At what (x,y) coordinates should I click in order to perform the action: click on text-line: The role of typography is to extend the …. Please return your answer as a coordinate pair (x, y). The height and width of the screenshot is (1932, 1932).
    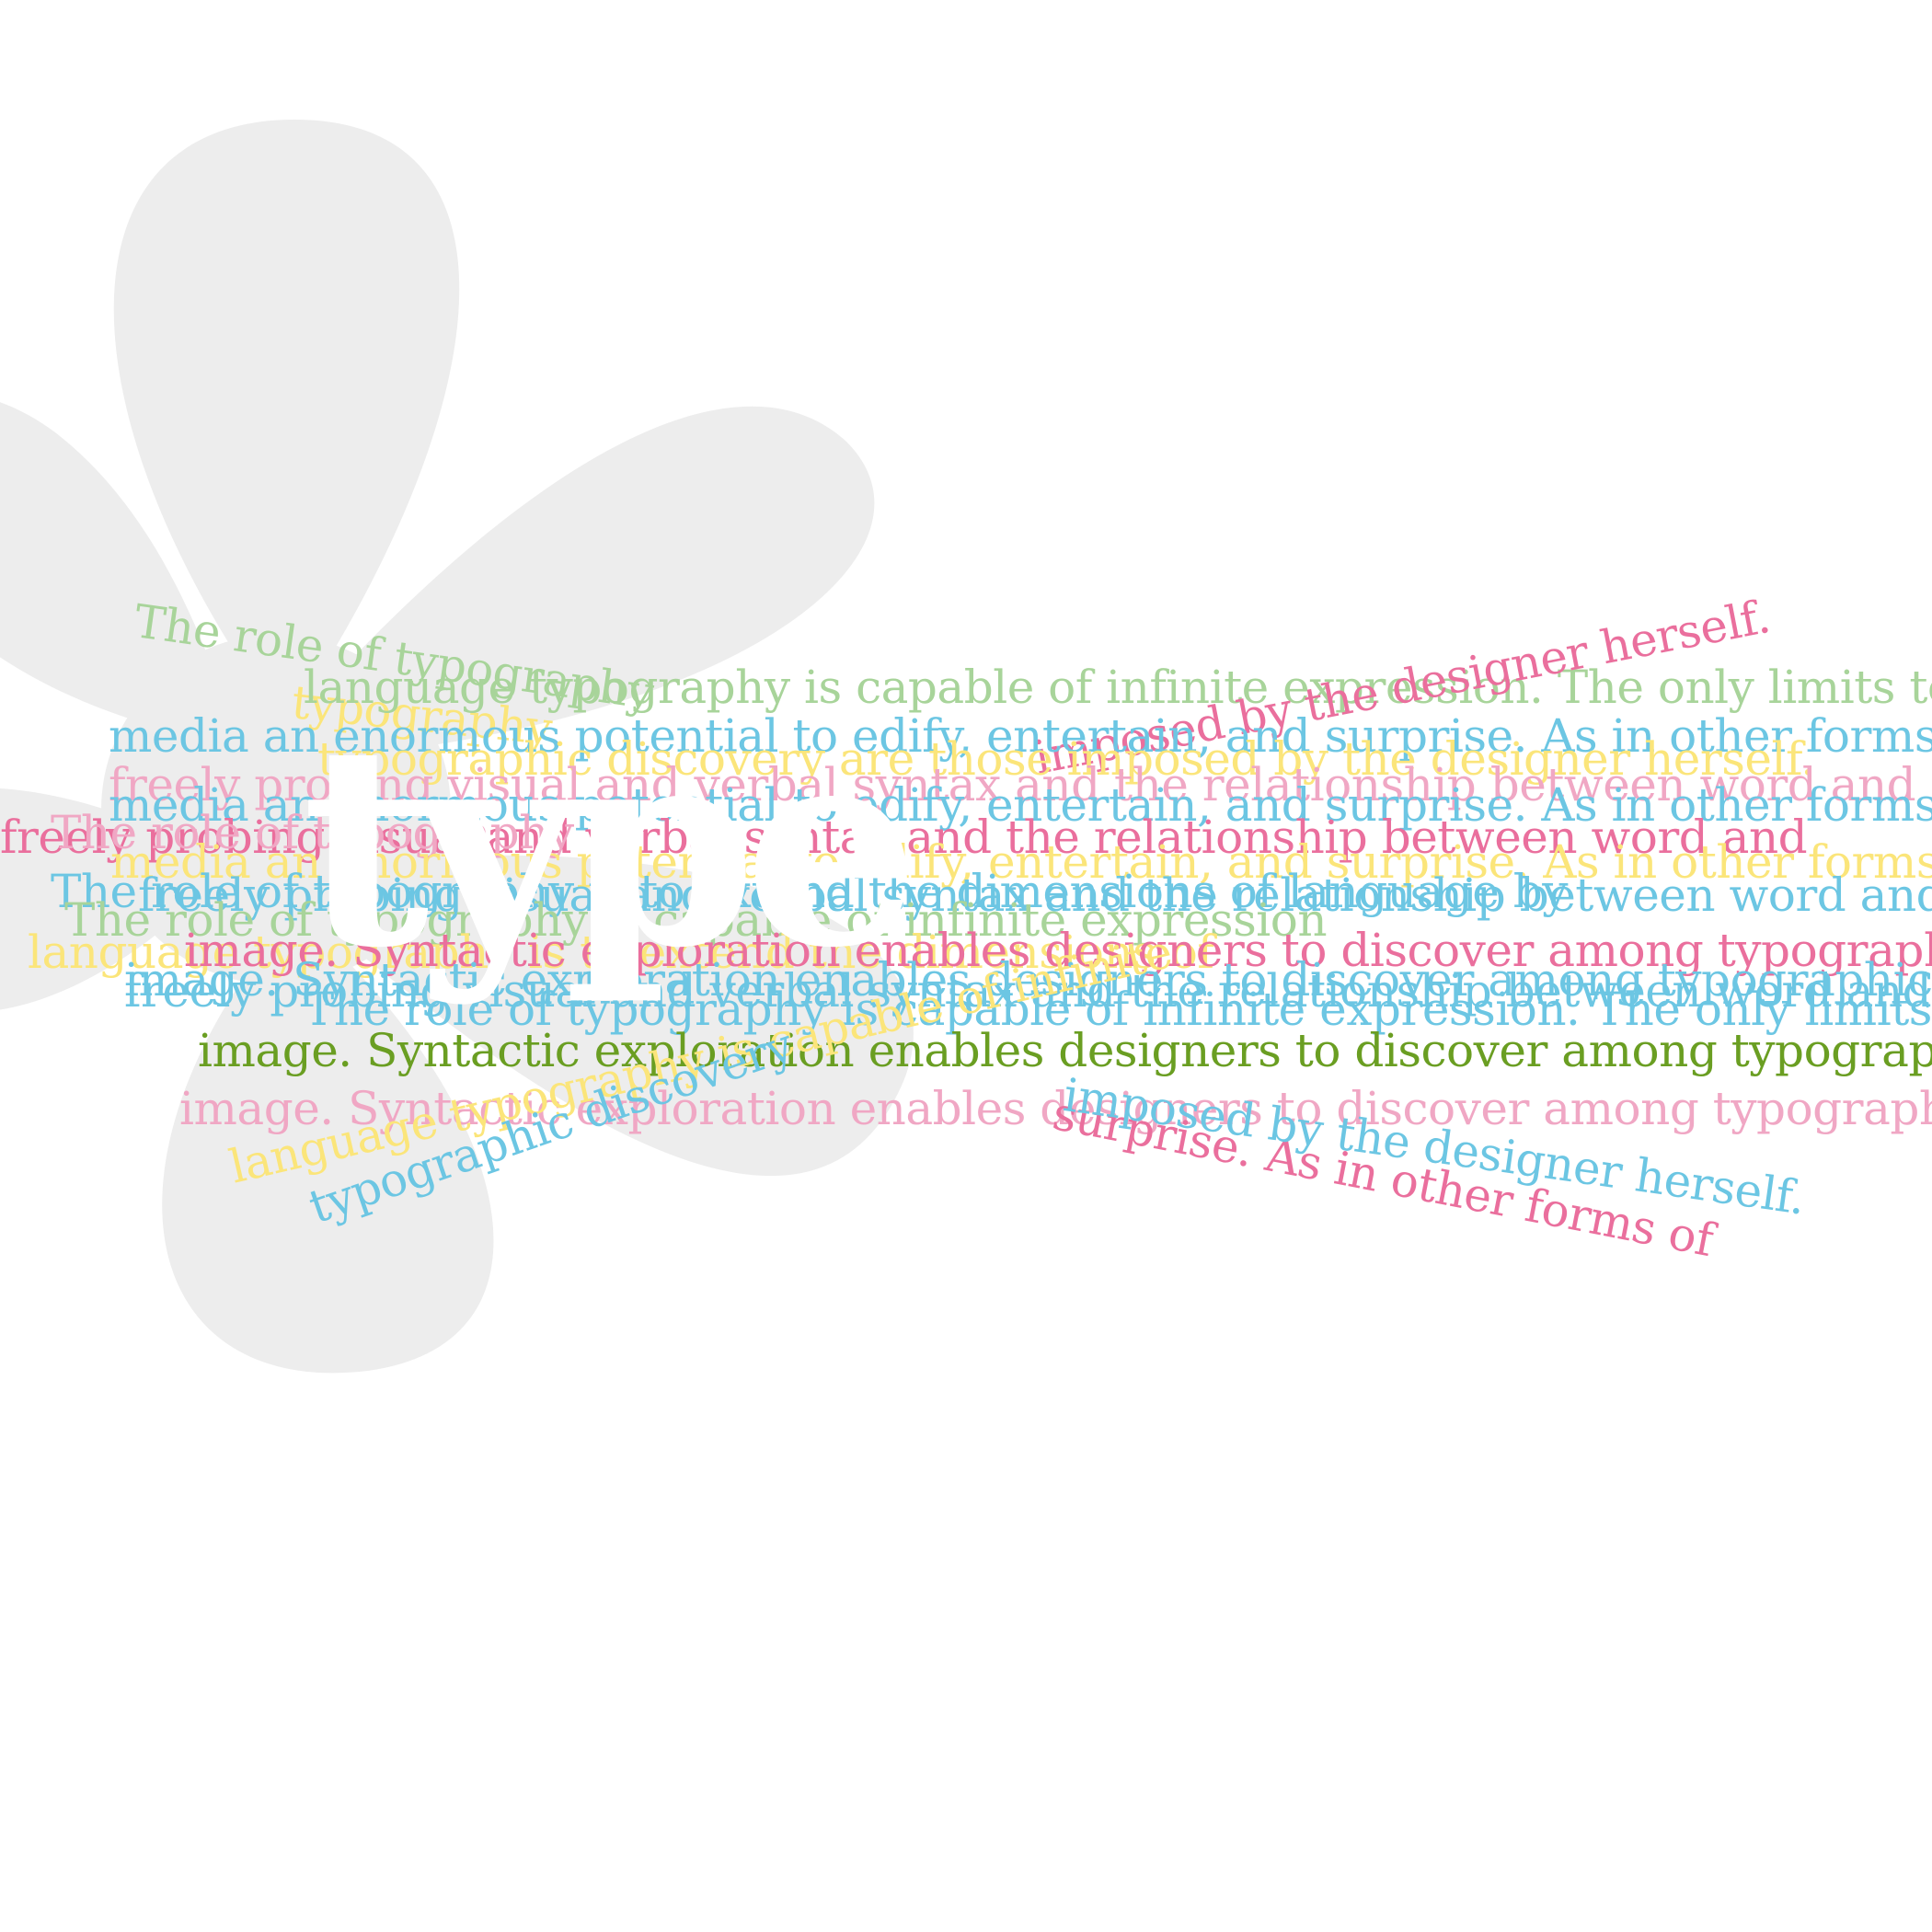
    Looking at the image, I should click on (810, 891).